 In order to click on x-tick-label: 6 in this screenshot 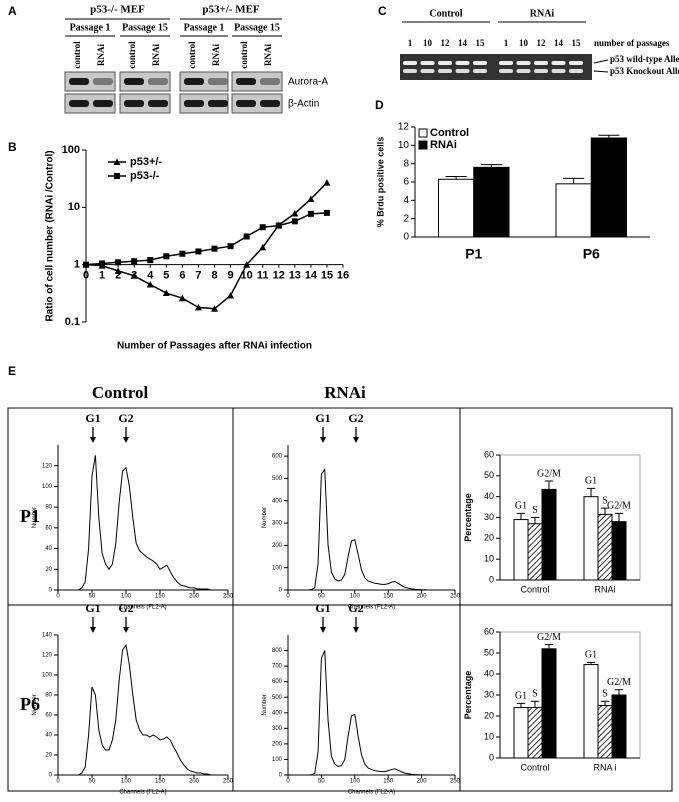, I will do `click(182, 276)`.